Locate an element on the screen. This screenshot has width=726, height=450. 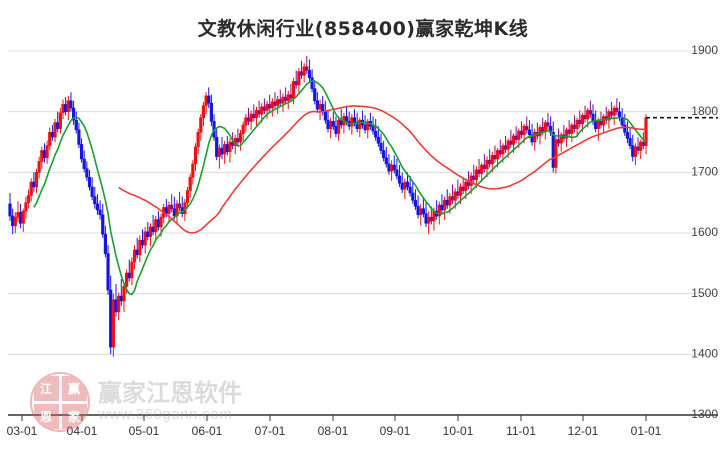
svg-text: 11-01 is located at coordinates (521, 431).